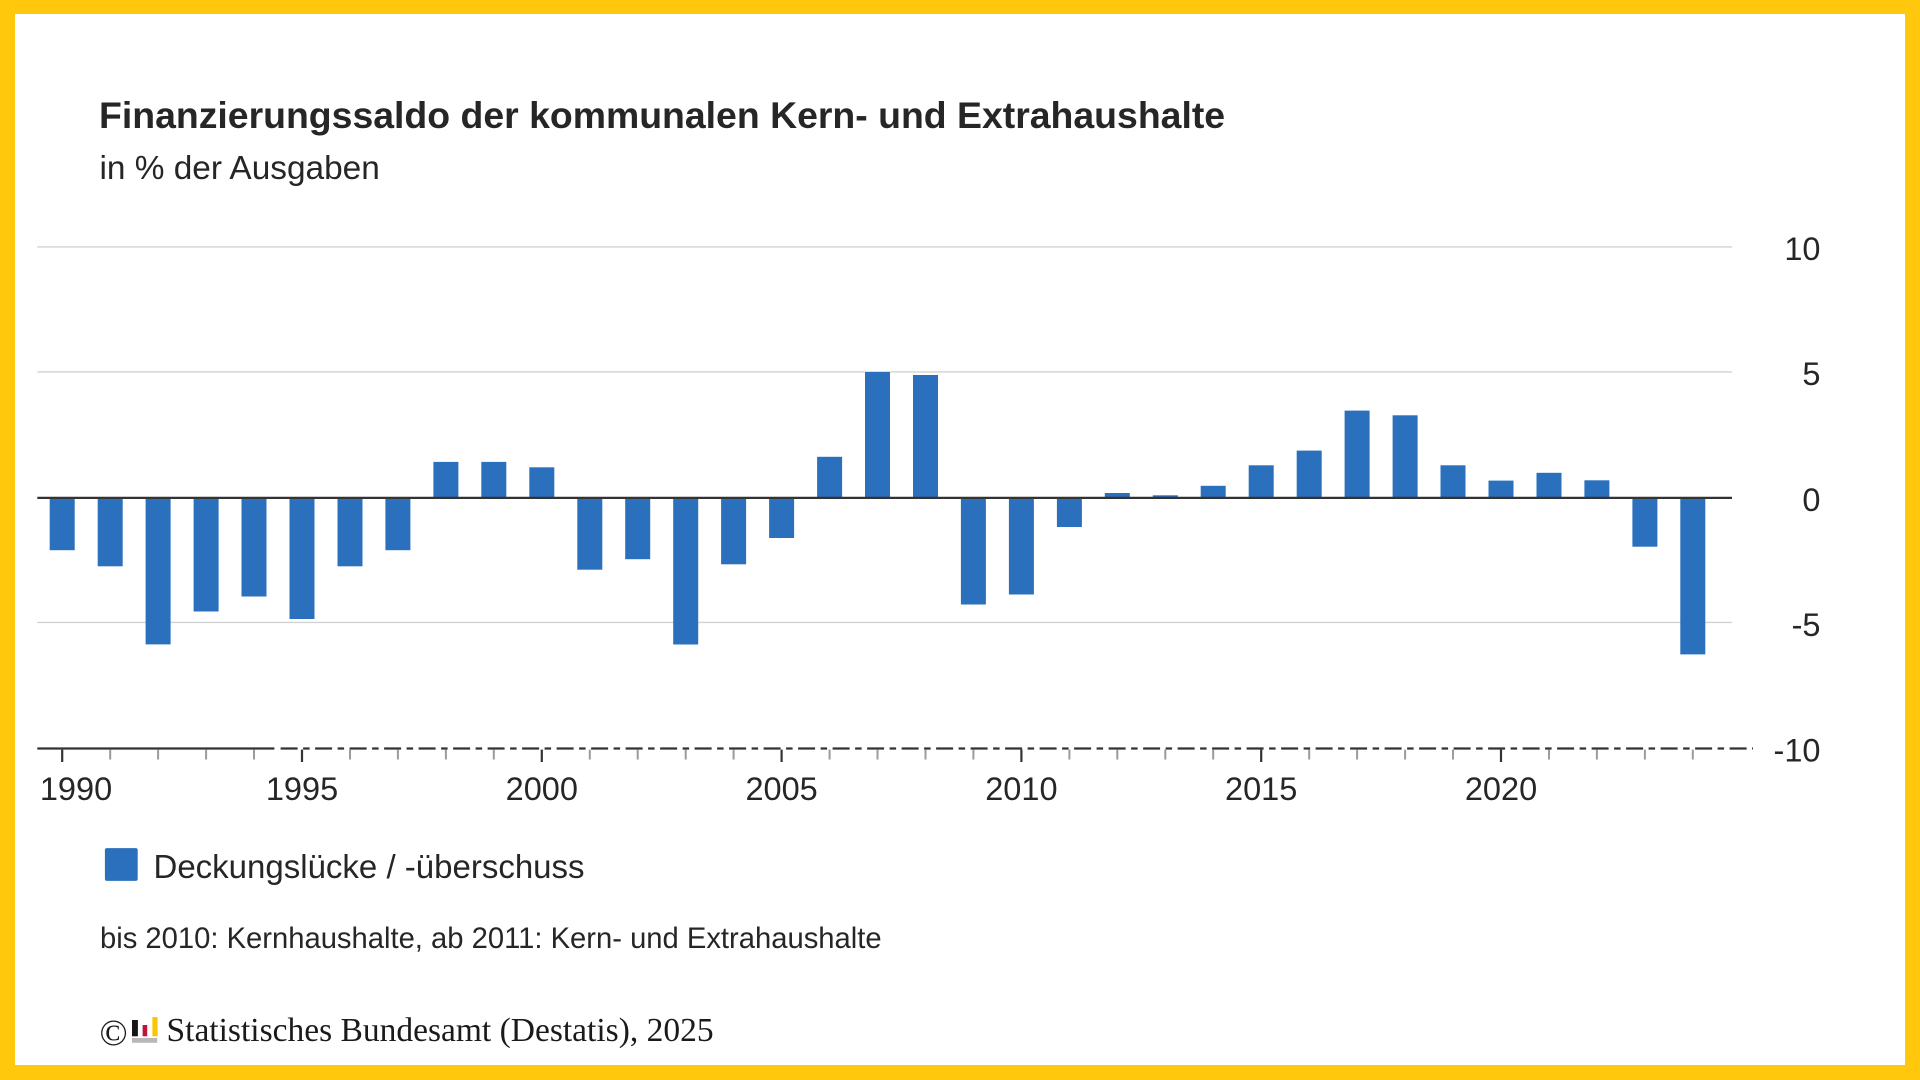 This screenshot has height=1080, width=1920. I want to click on svg-text:Statistisches Bundesamt (Desta: Statistisches Bundesamt (Destatis), 2025, so click(440, 1030).